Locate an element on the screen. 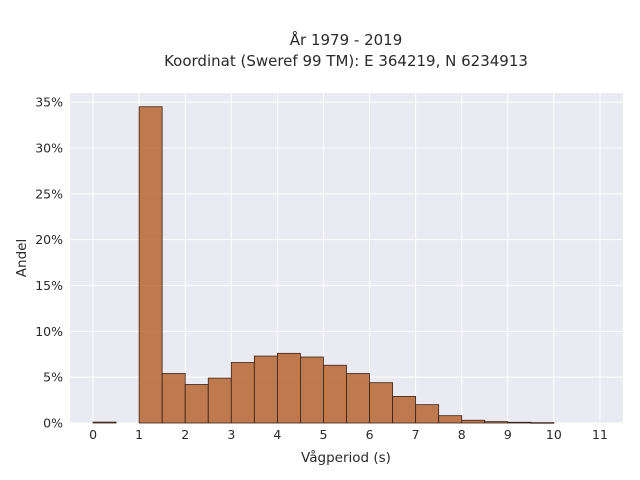 The height and width of the screenshot is (480, 640). y-tick-label: 30% is located at coordinates (49, 148).